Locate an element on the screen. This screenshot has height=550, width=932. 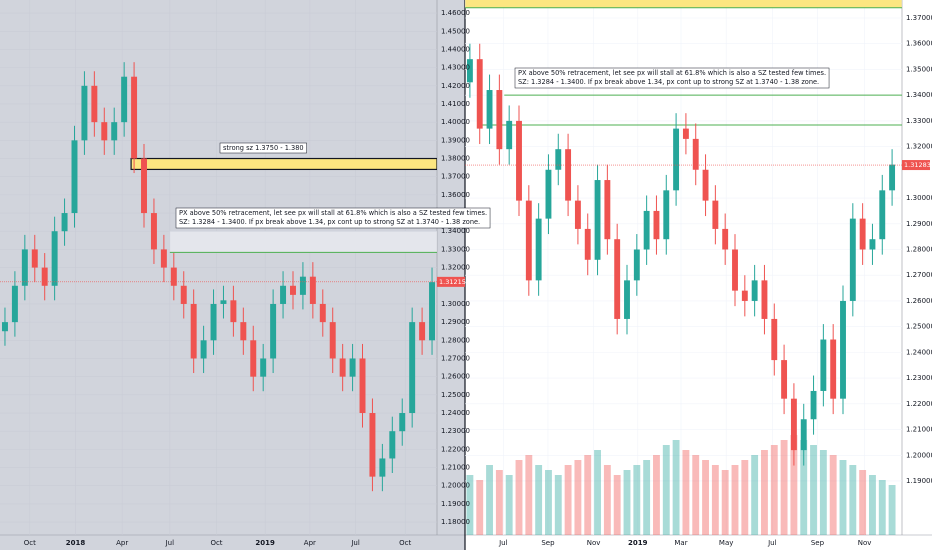
x-tick-label: Apr is located at coordinates (122, 543).